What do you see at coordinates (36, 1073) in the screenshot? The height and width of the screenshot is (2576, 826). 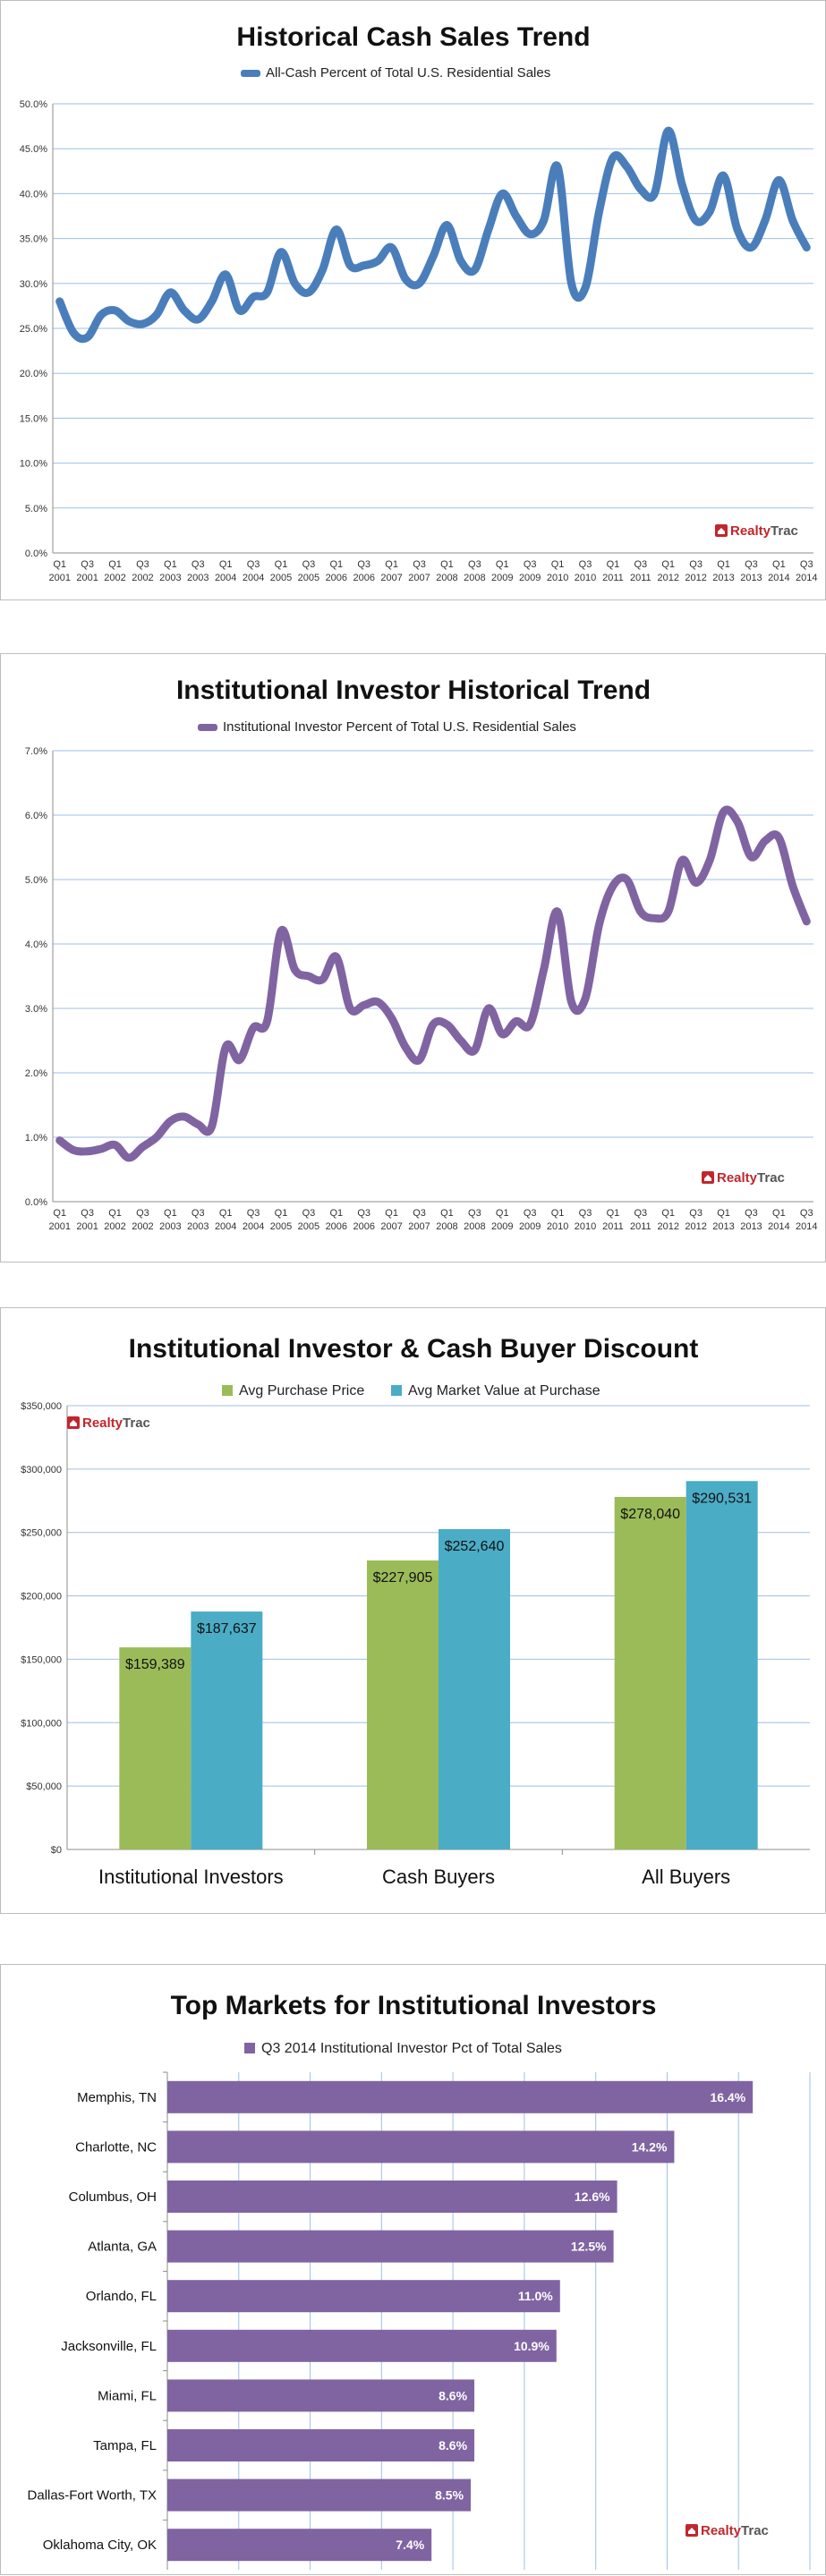 I see `y-tick-label: 2.0%` at bounding box center [36, 1073].